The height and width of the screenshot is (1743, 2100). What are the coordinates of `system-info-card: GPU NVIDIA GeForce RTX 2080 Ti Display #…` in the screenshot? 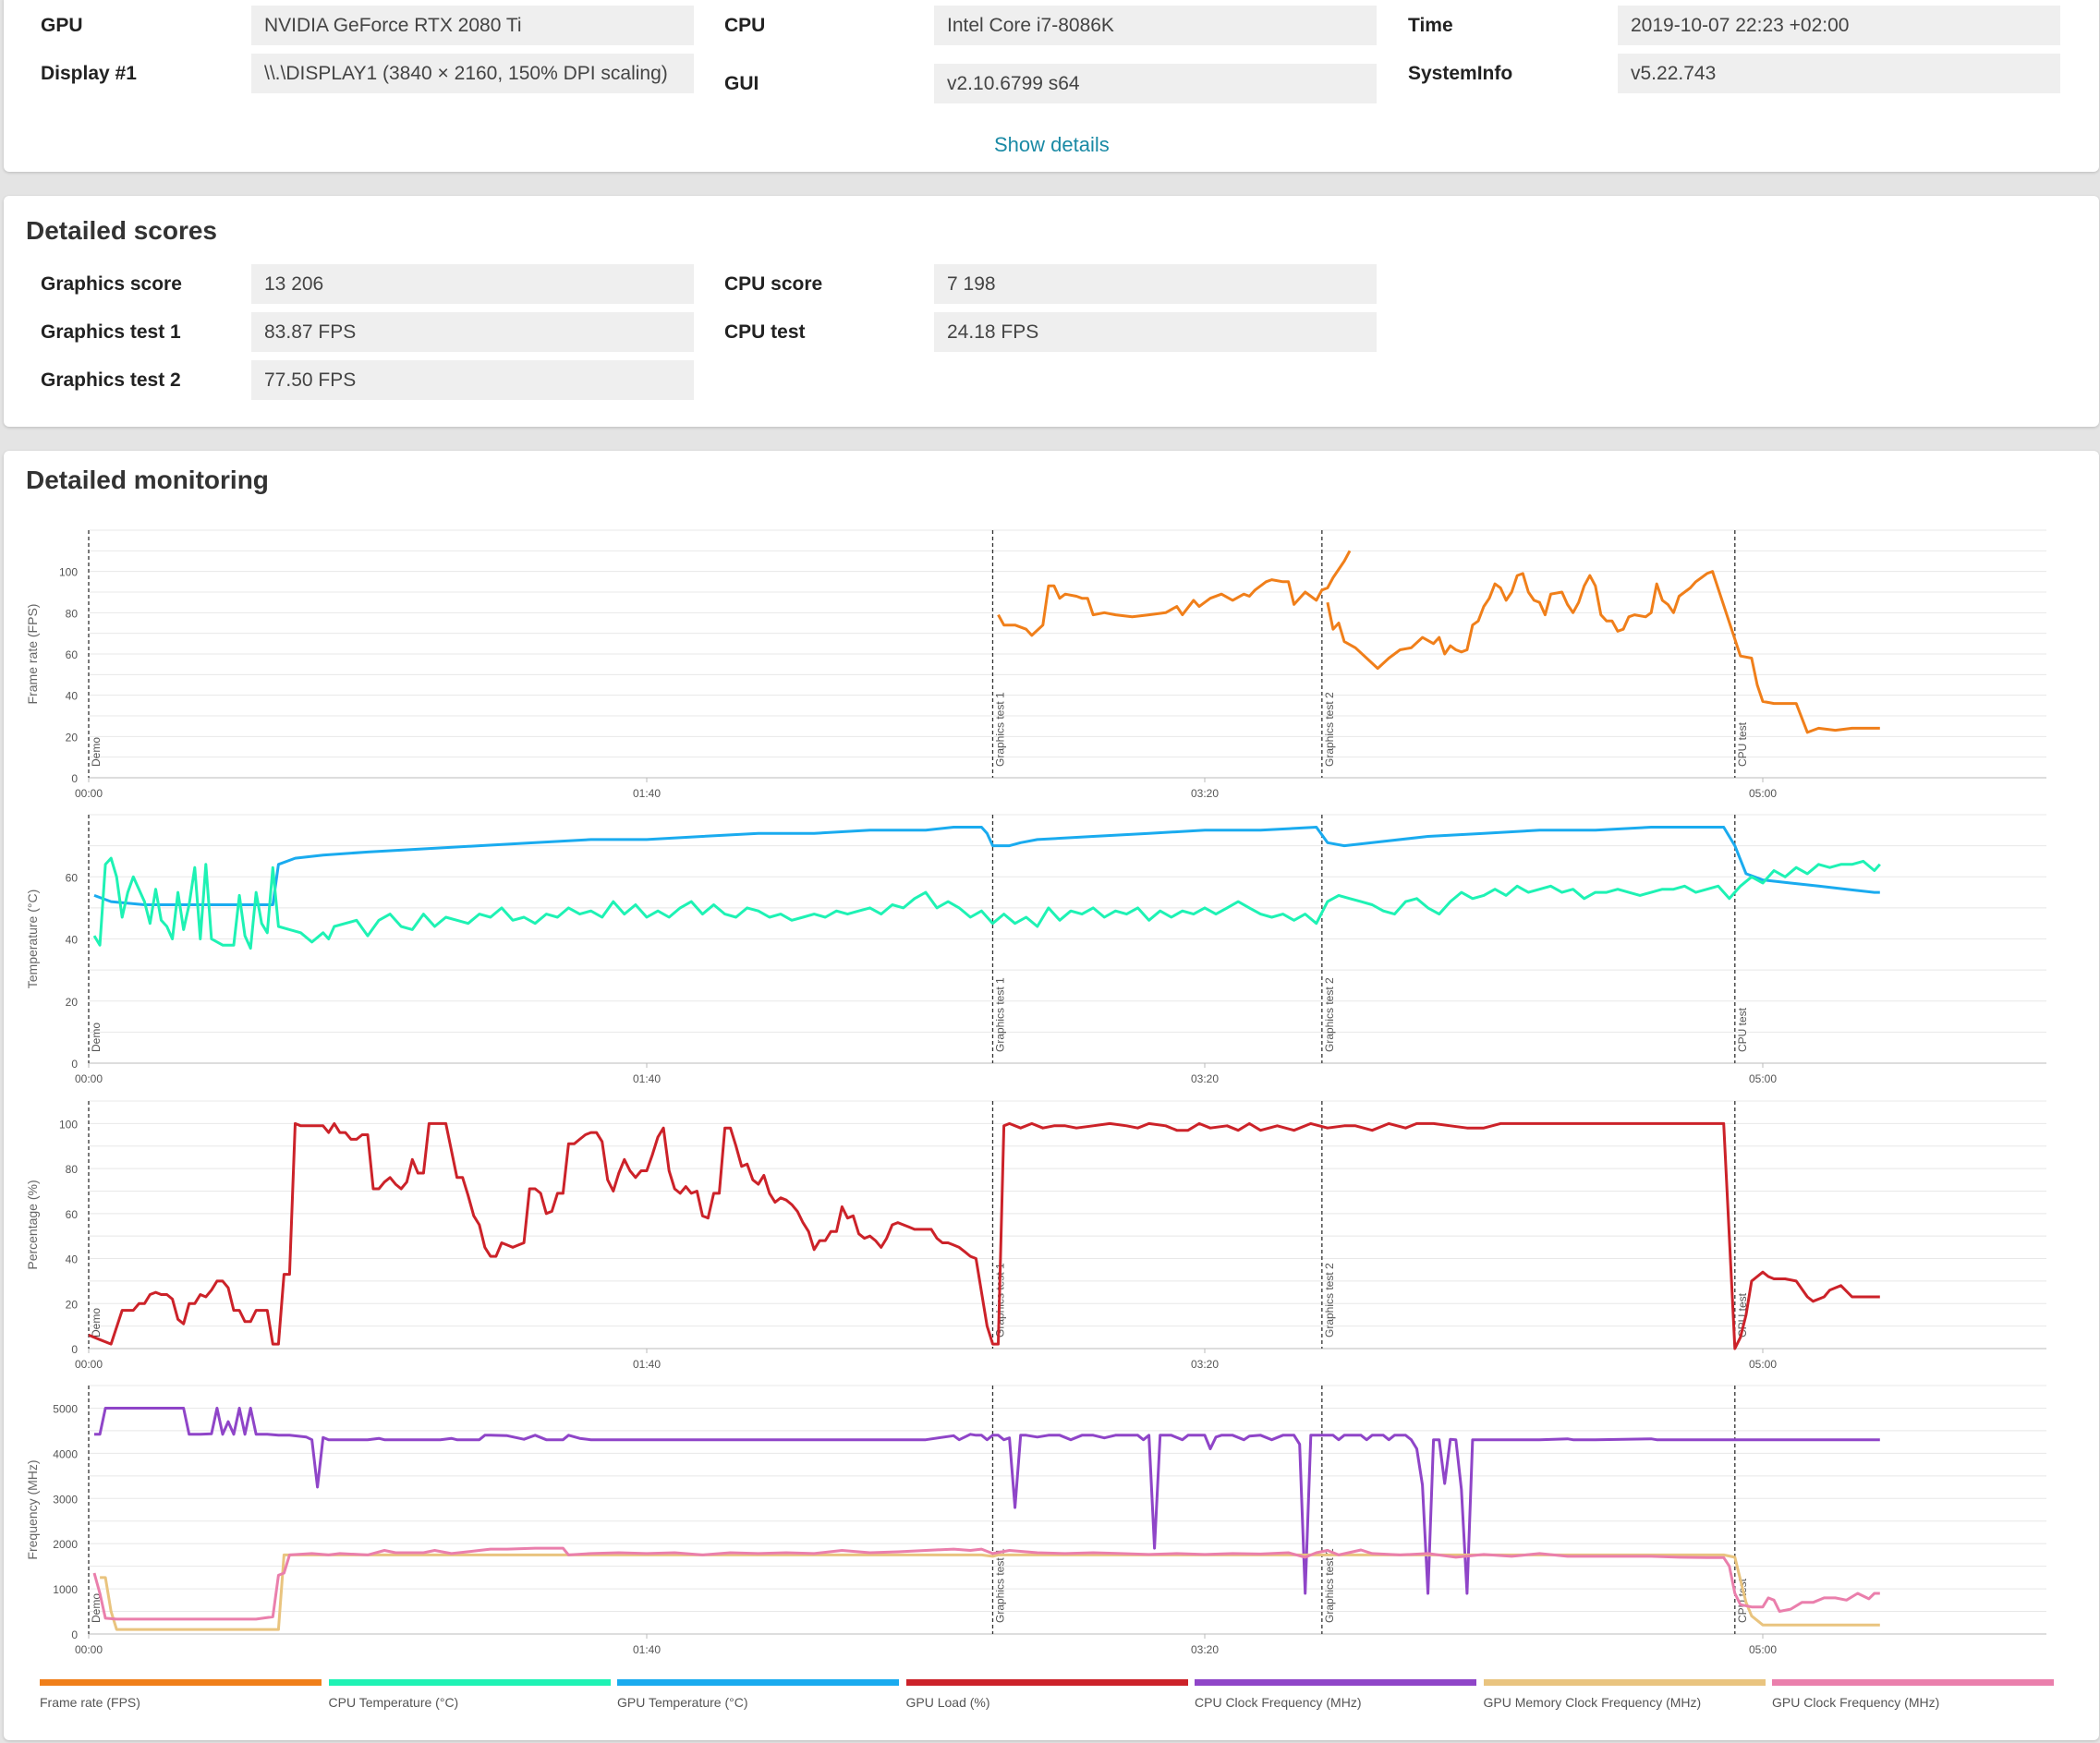 It's located at (1052, 86).